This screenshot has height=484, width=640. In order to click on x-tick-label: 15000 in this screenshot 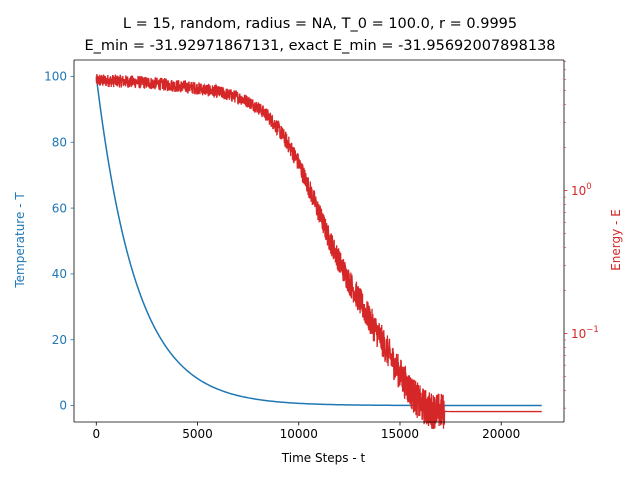, I will do `click(400, 434)`.